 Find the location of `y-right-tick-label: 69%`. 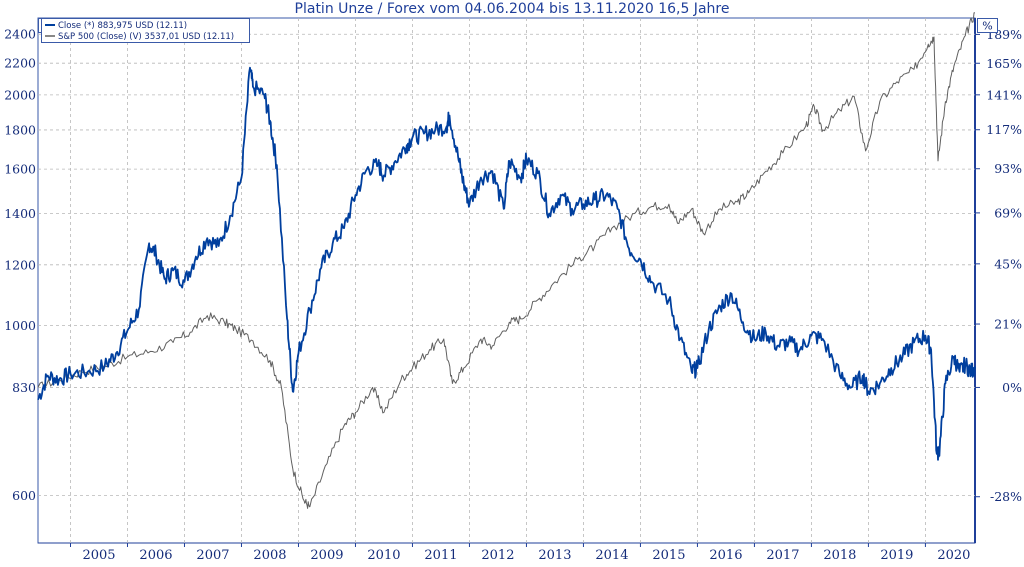

y-right-tick-label: 69% is located at coordinates (1008, 212).